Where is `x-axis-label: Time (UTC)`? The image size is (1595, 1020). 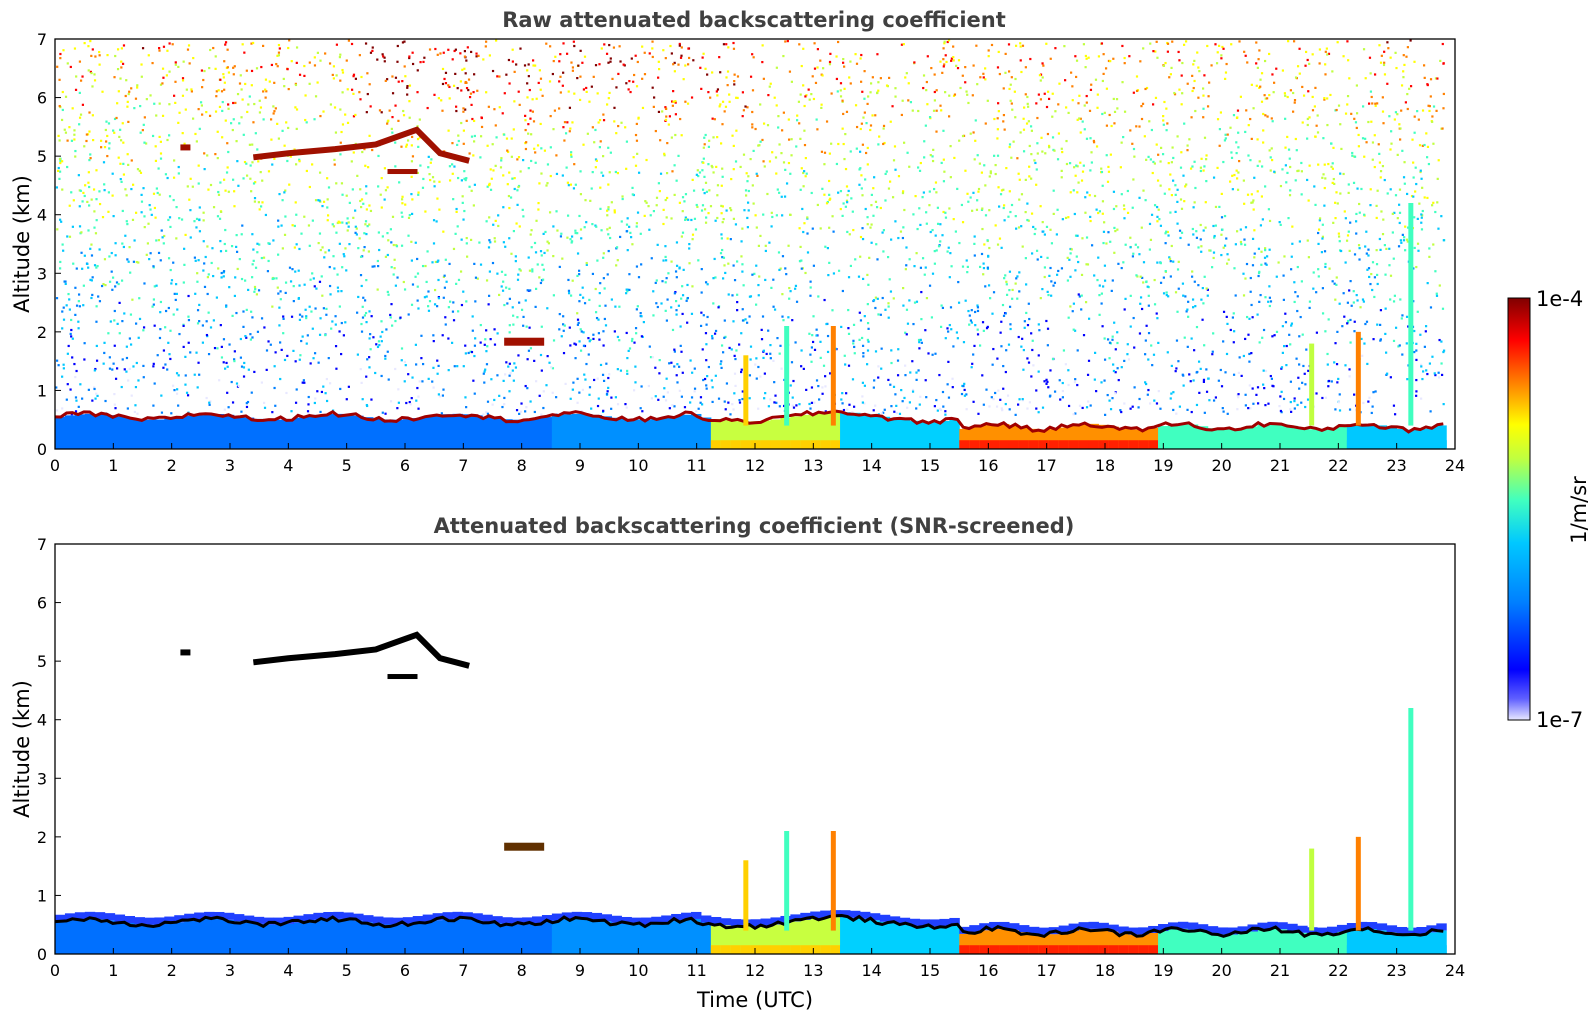
x-axis-label: Time (UTC) is located at coordinates (754, 1000).